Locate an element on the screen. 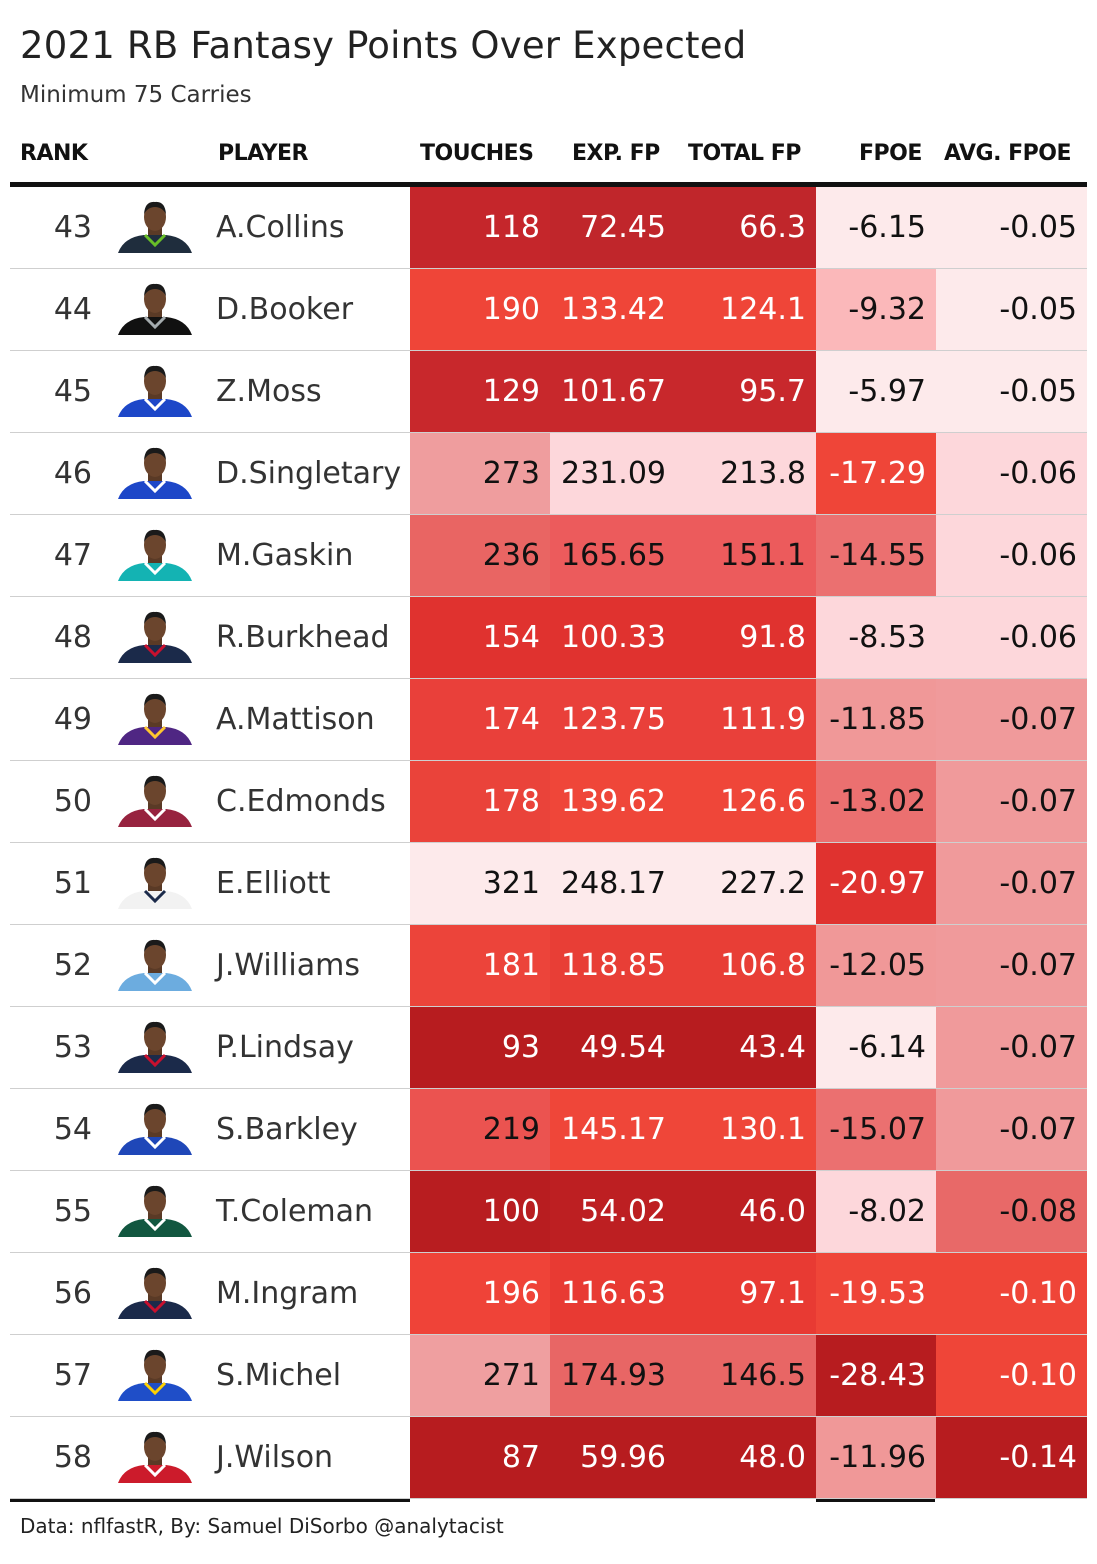 Image resolution: width=1097 pixels, height=1564 pixels. player-name-cell: E.Elliott is located at coordinates (273, 883).